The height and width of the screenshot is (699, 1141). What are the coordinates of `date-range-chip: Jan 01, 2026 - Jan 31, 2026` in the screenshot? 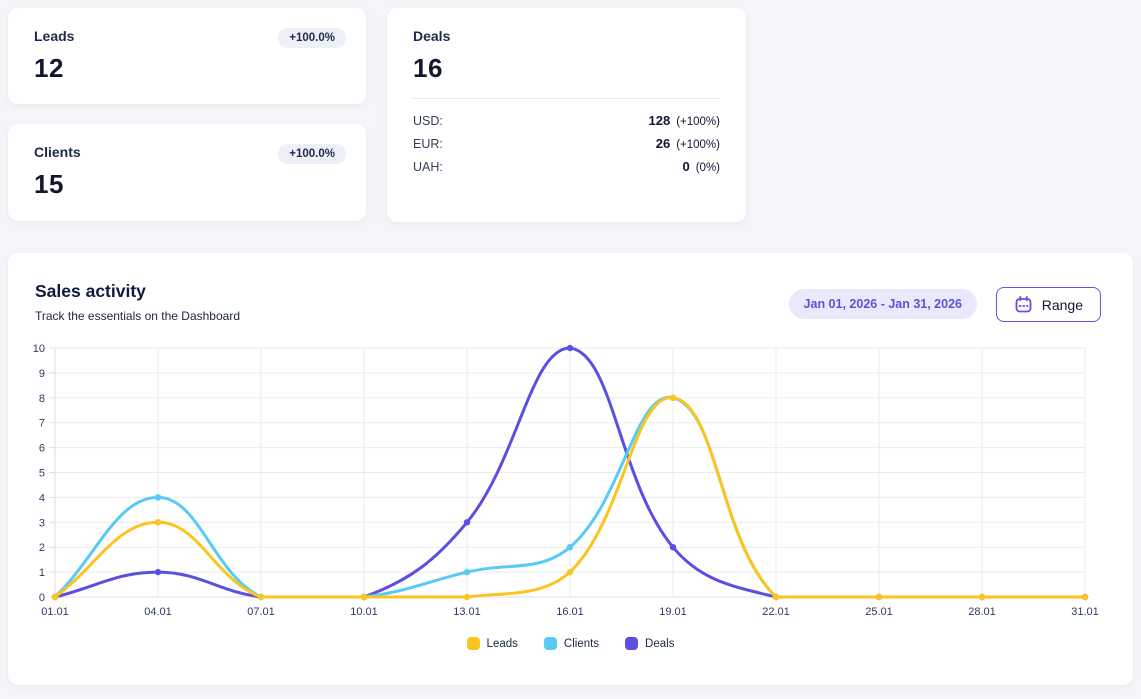 It's located at (882, 304).